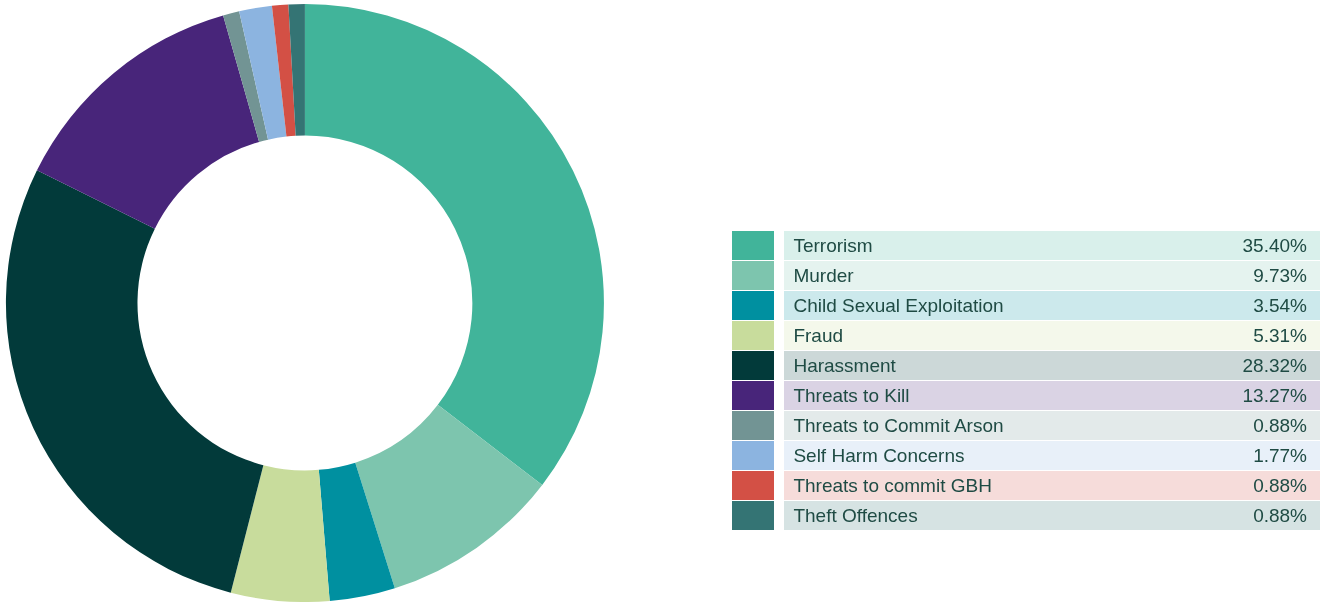 Image resolution: width=1320 pixels, height=602 pixels. I want to click on data-label: 1.77%, so click(1252, 455).